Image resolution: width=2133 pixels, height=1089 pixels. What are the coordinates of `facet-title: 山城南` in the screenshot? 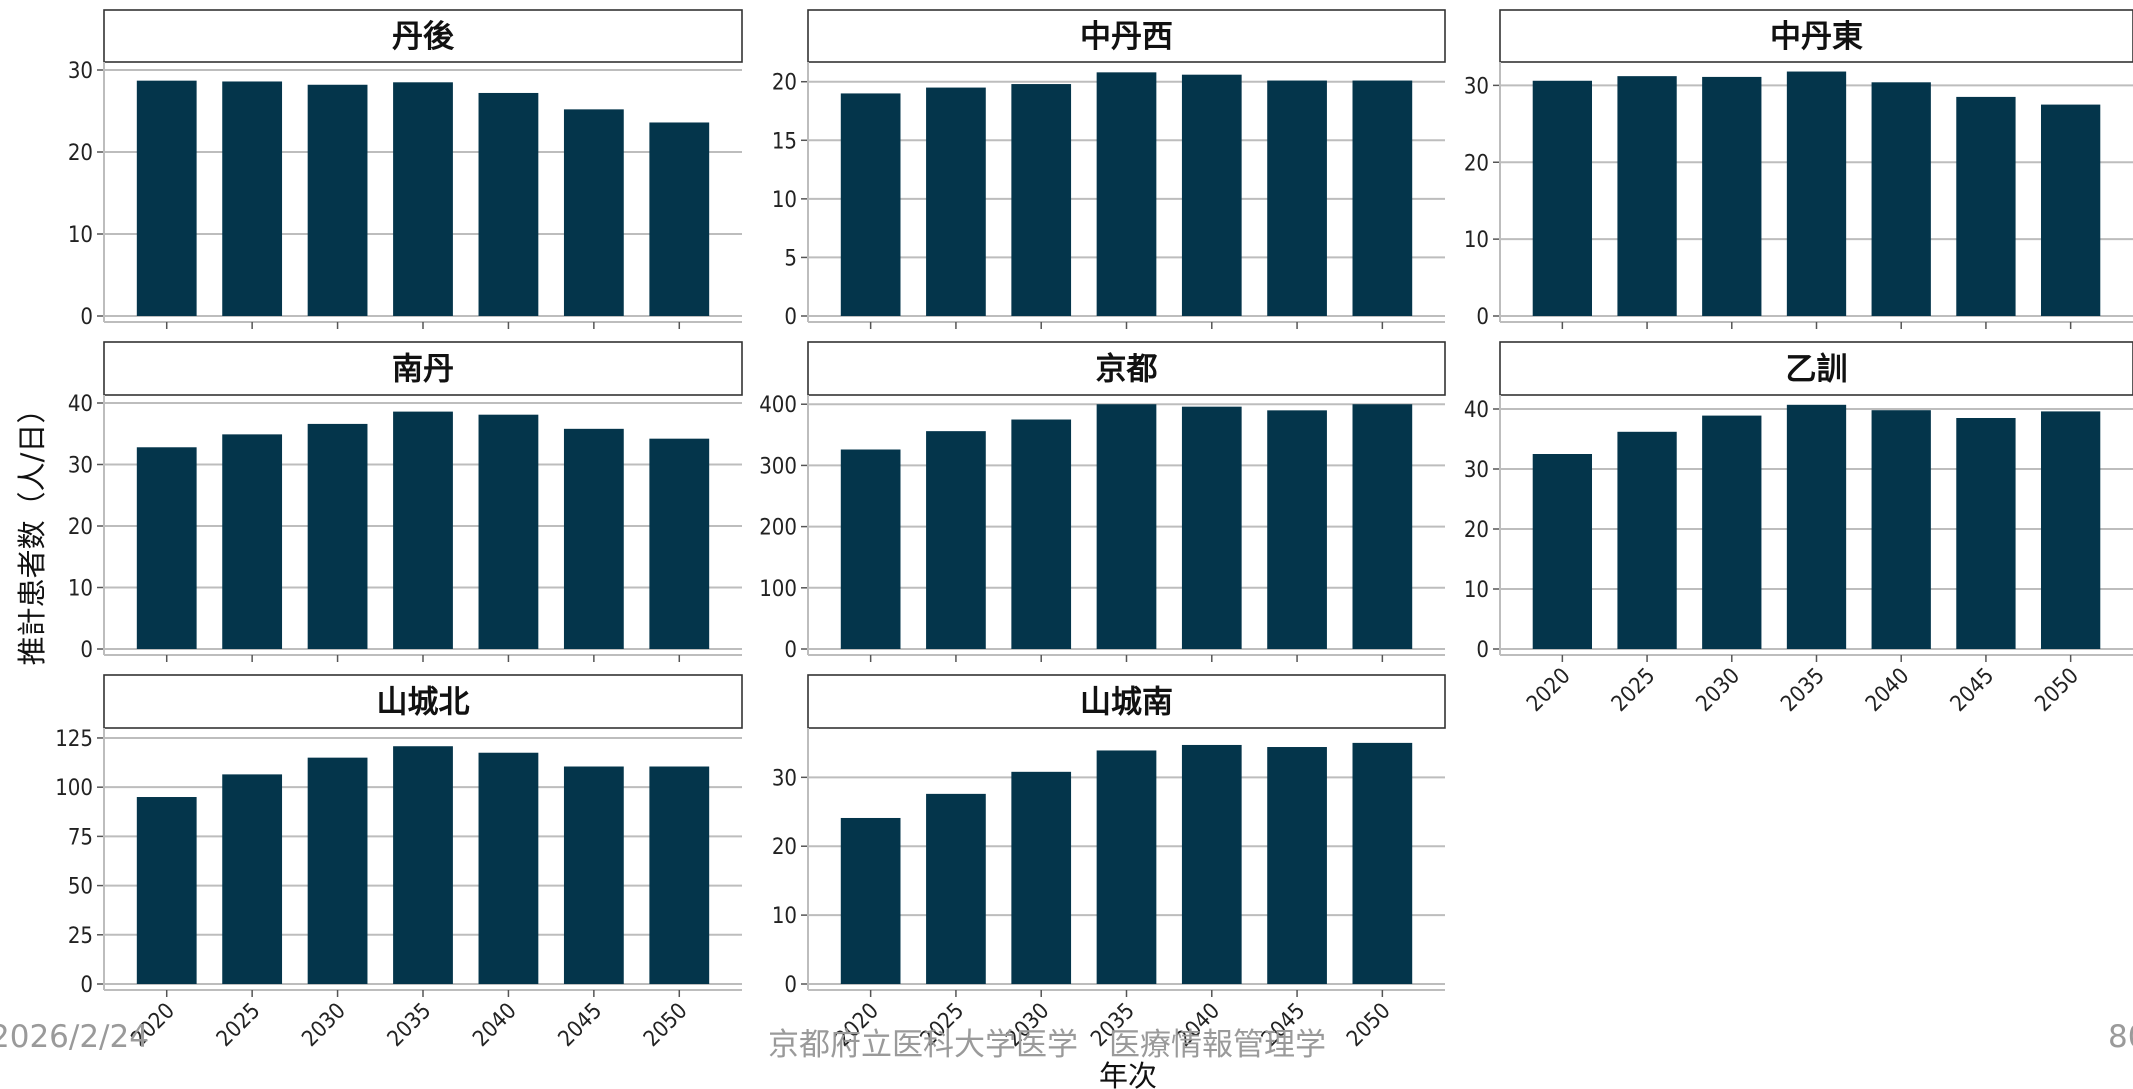 It's located at (1126, 703).